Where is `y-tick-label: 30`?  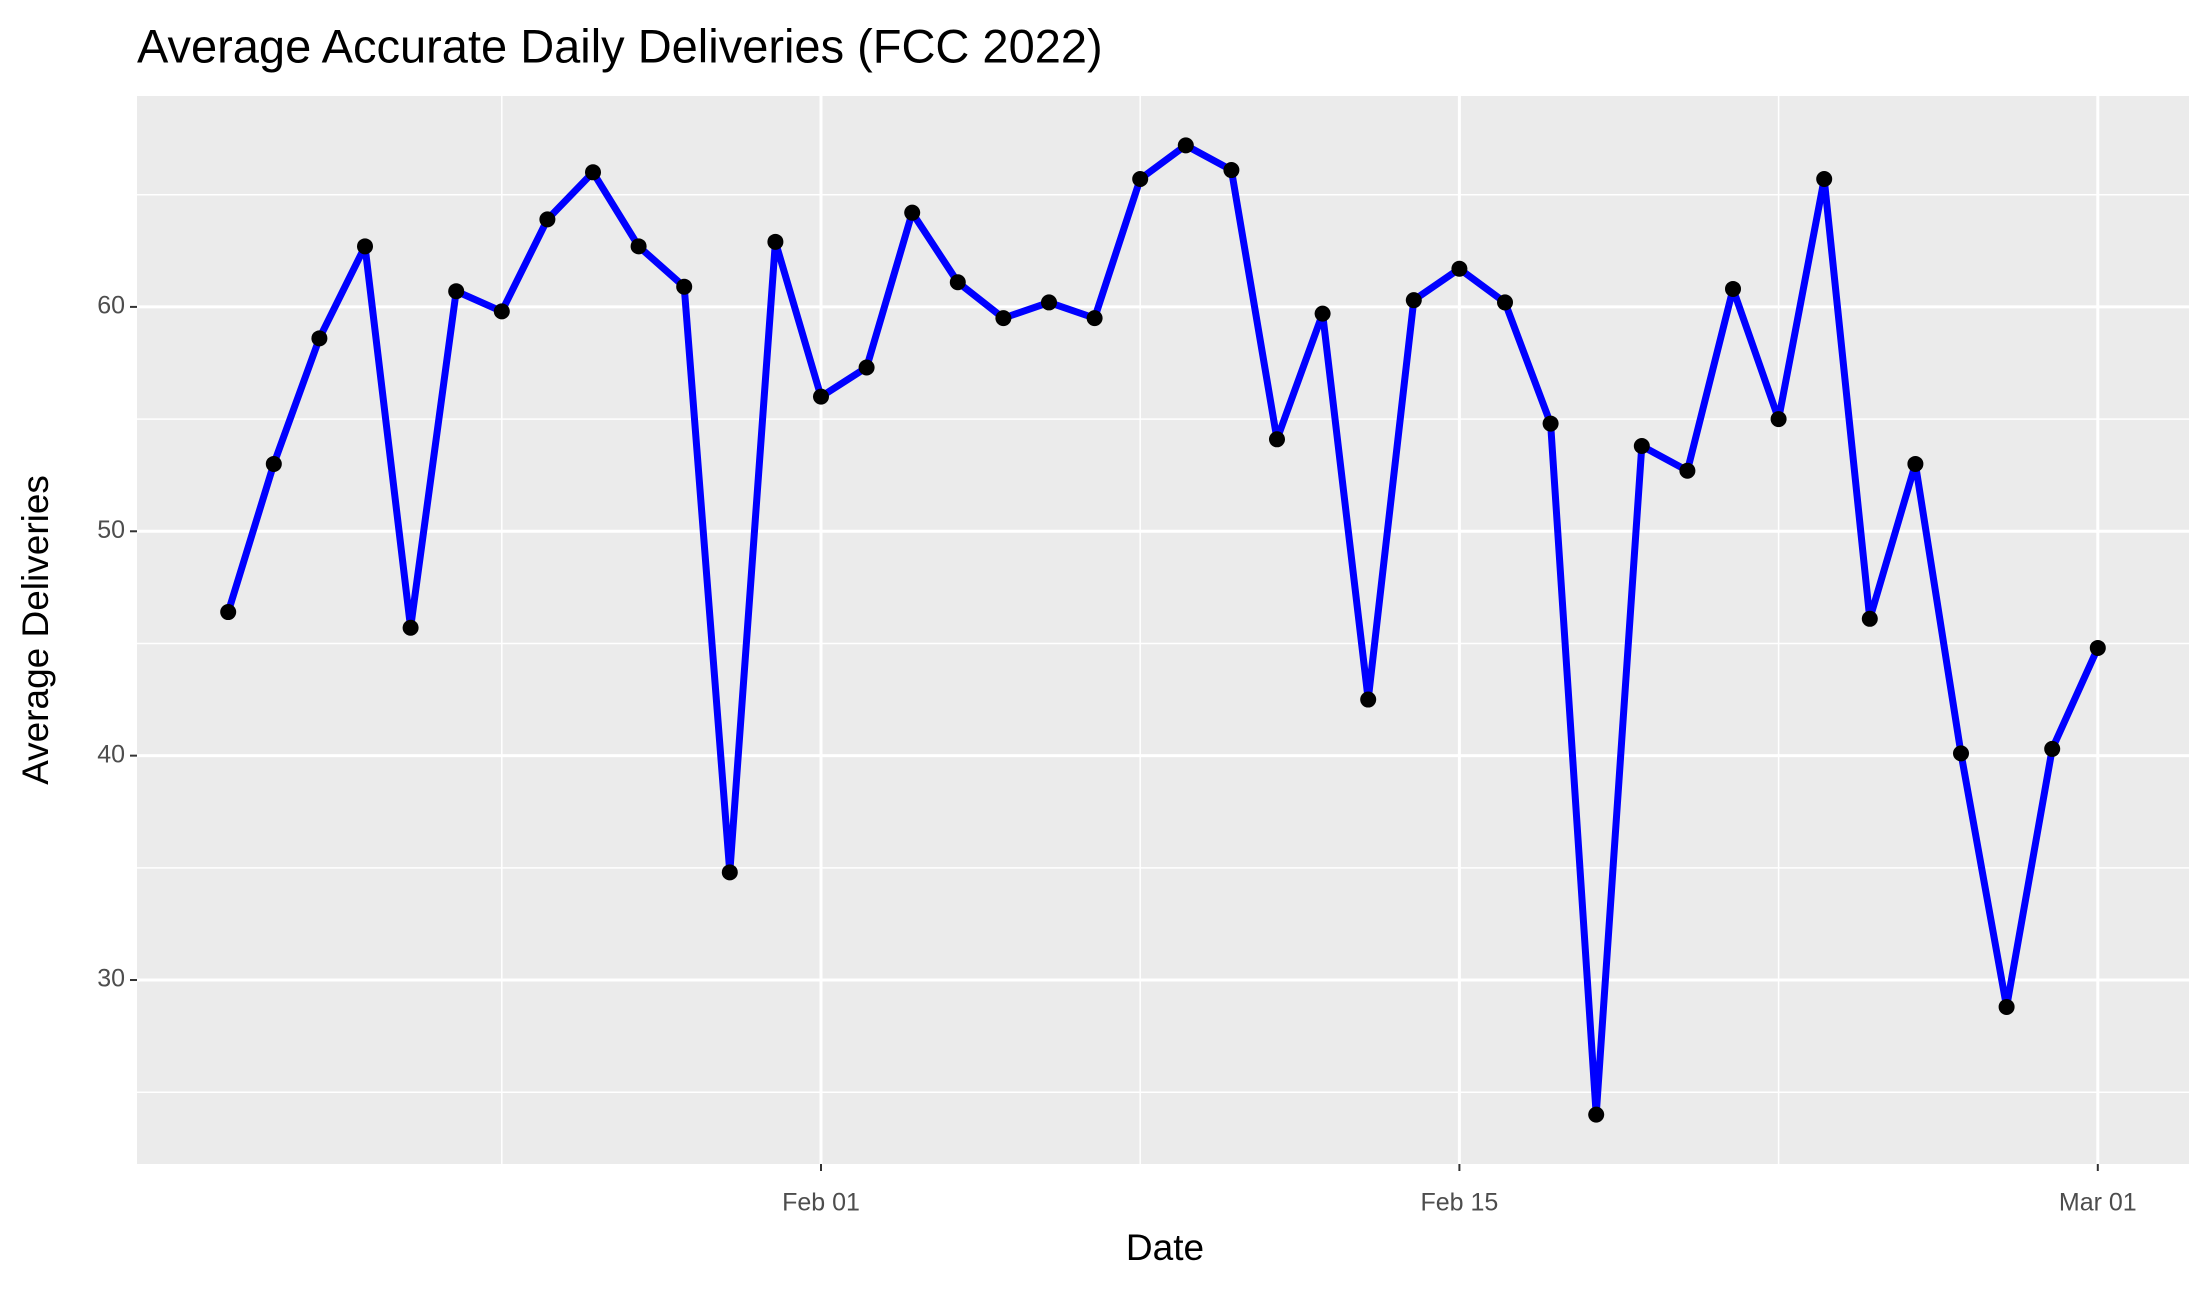
y-tick-label: 30 is located at coordinates (111, 979).